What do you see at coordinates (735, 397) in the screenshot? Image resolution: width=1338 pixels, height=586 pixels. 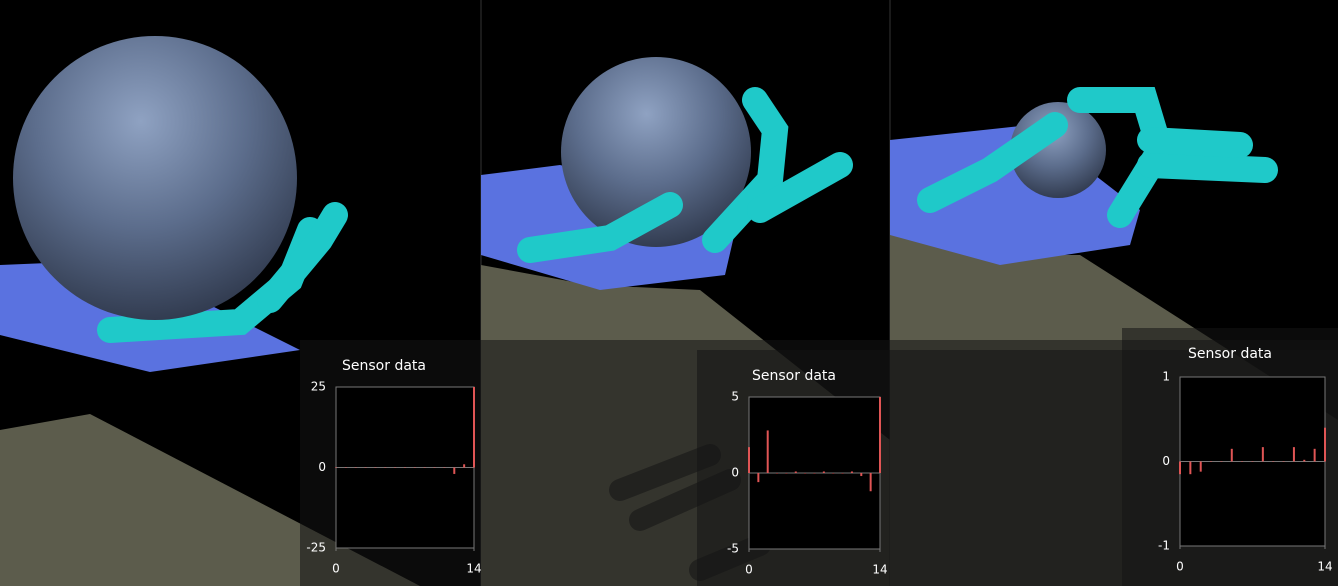 I see `y-tick-label: 5` at bounding box center [735, 397].